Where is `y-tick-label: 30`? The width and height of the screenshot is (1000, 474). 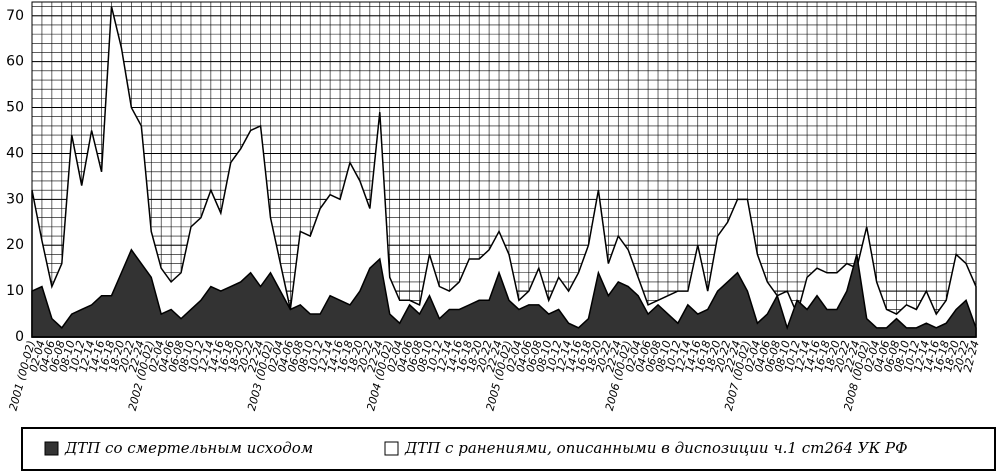
y-tick-label: 30 is located at coordinates (15, 199).